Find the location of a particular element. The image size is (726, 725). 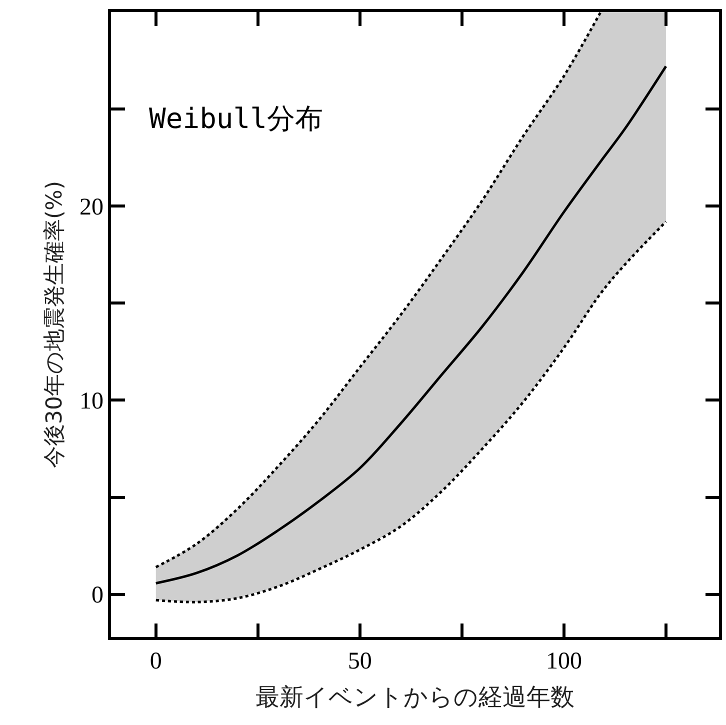

y-tick-label: 0 is located at coordinates (97, 595).